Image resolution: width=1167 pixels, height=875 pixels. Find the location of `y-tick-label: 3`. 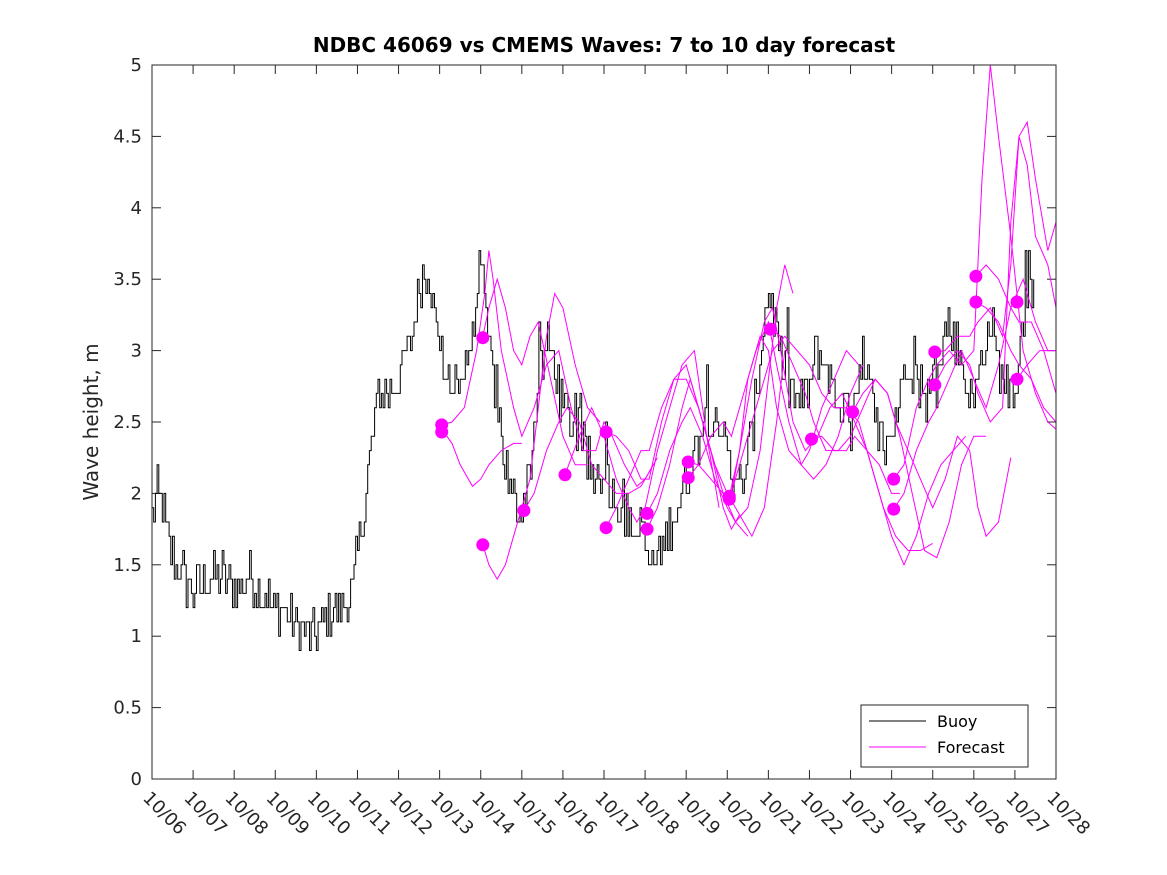

y-tick-label: 3 is located at coordinates (136, 351).